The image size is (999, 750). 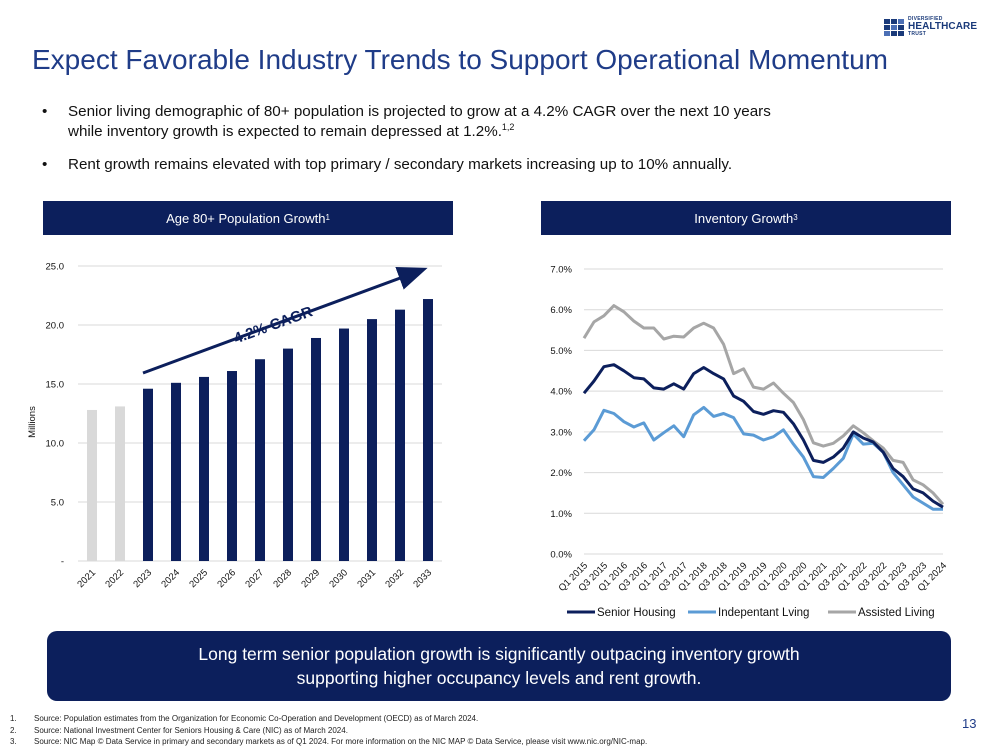 I want to click on legend-label: Assisted Living, so click(x=896, y=613).